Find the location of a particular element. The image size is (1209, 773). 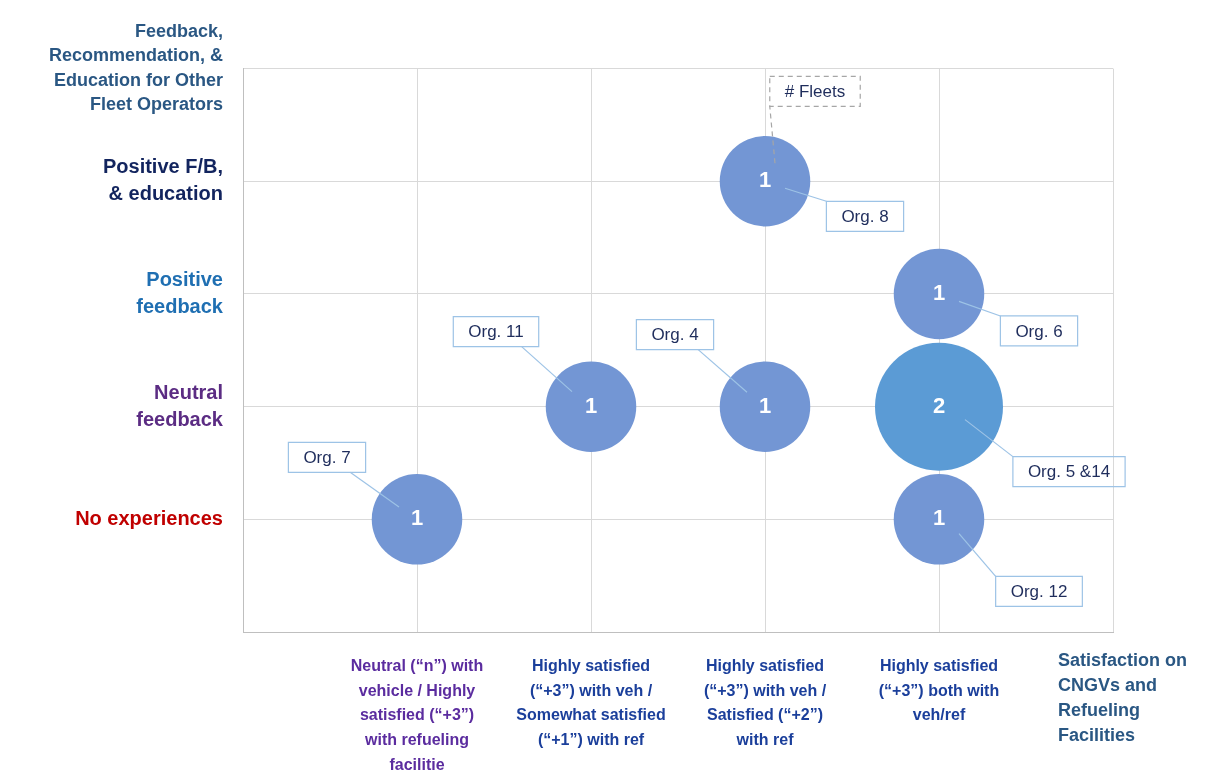

x-tick-label: Highly satisfied (“+3”) with veh / Satisfied (“+2”) with ref is located at coordinates (765, 702).